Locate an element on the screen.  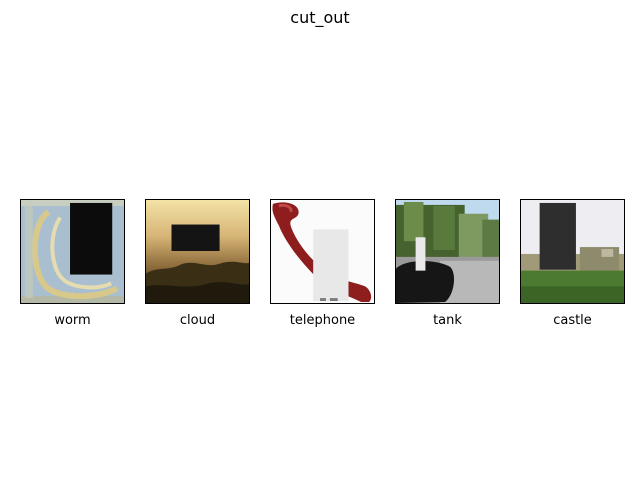
worm-image is located at coordinates (72, 251).